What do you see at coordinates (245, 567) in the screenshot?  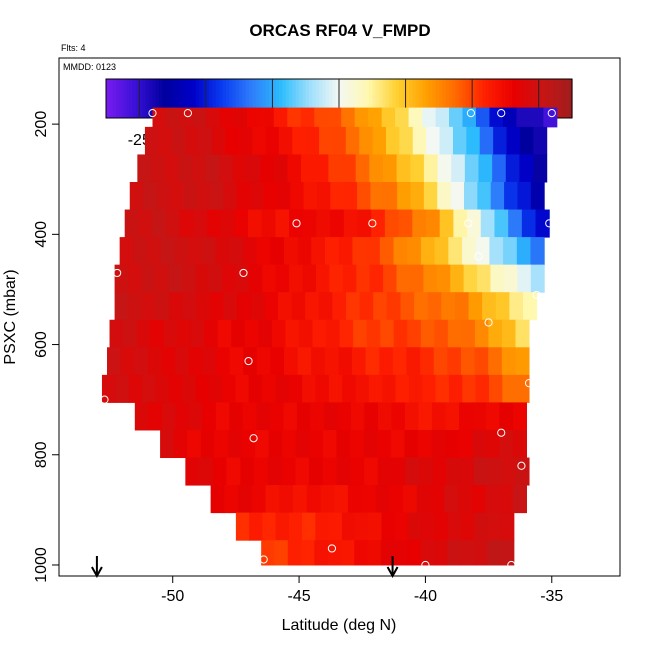 I see `flight-arrows` at bounding box center [245, 567].